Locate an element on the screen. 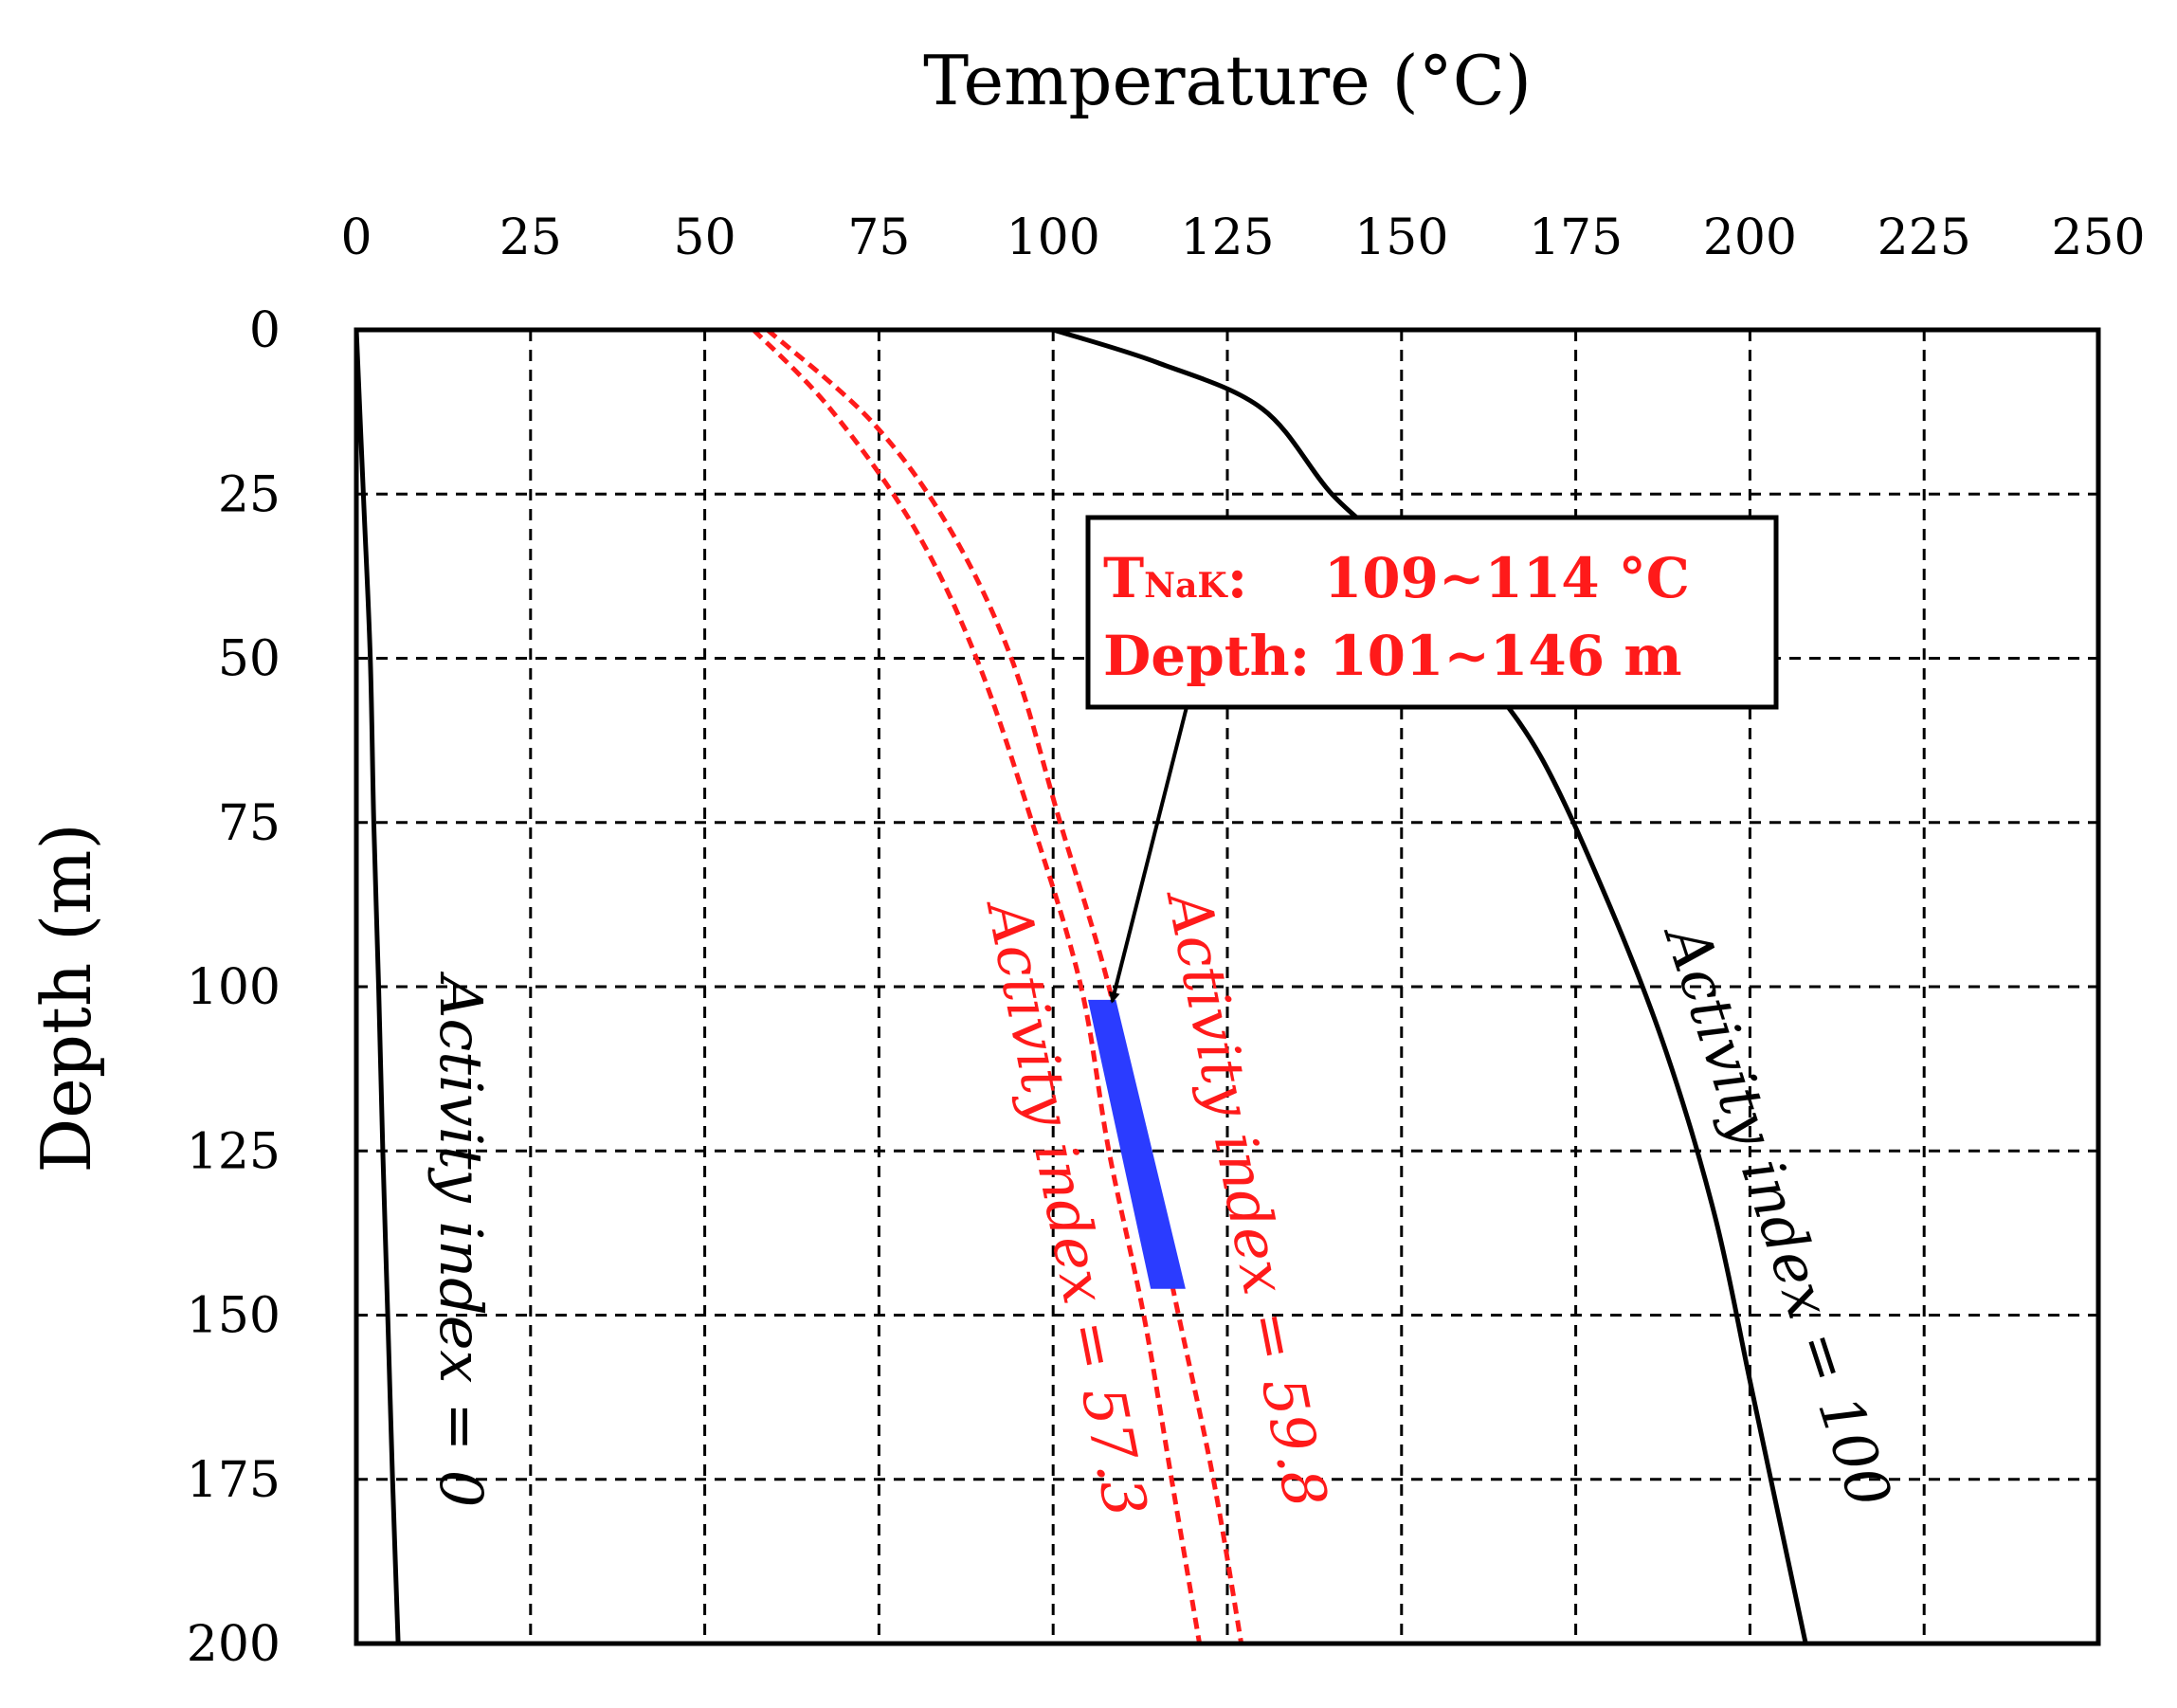  x-tick-label: 225 is located at coordinates (1924, 237).